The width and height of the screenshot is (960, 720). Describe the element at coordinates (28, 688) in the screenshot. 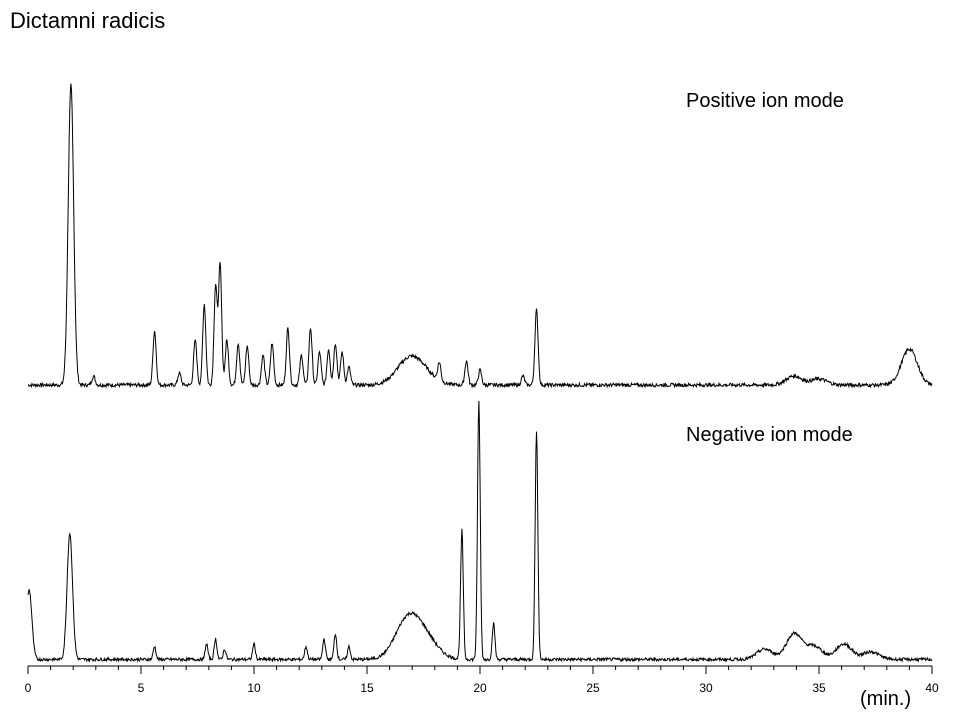

I see `x-tick-label: 0` at that location.